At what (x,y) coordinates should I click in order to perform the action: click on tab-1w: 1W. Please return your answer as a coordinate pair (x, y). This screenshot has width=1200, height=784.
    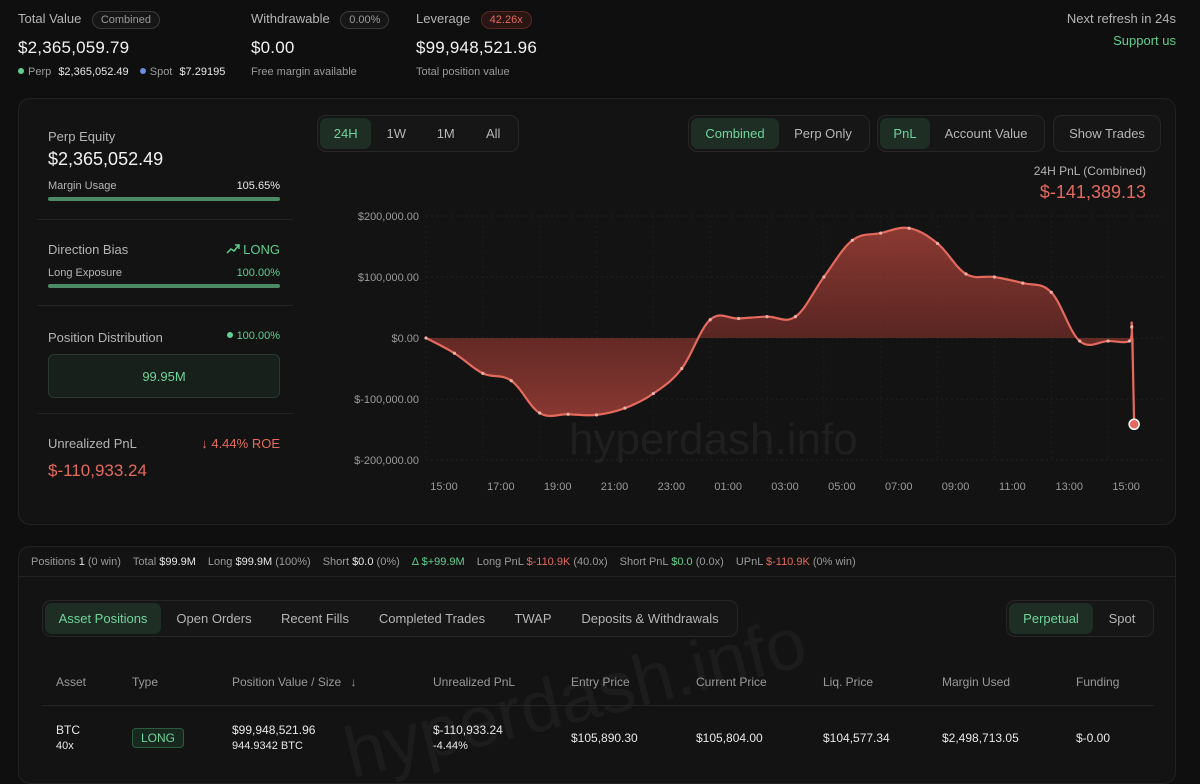
    Looking at the image, I should click on (396, 133).